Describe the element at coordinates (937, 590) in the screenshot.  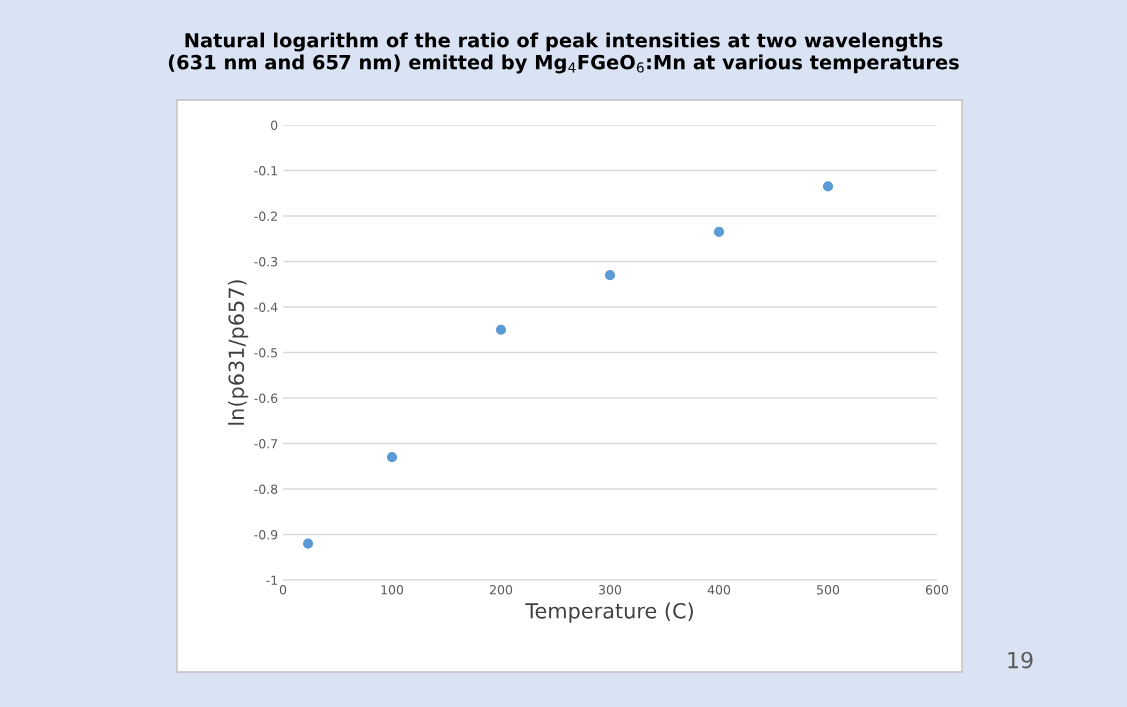
I see `x-tick-label: 600` at that location.